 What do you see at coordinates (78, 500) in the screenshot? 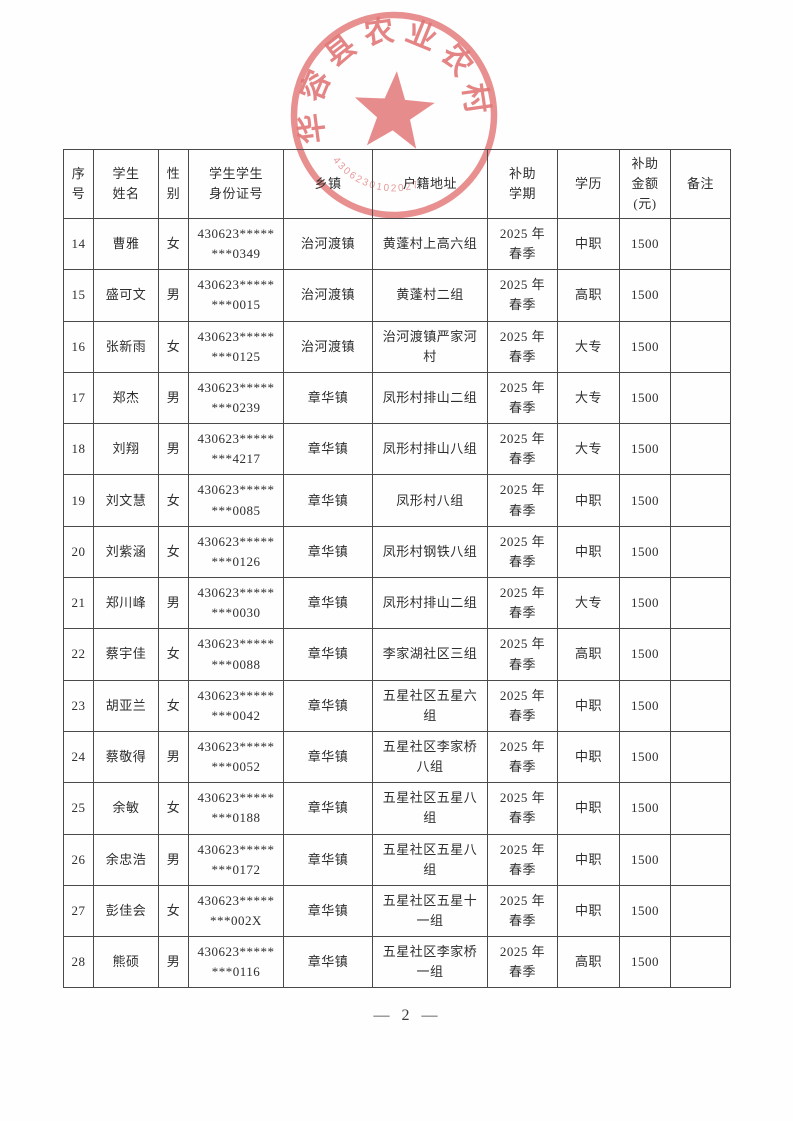
I see `table-cell-no: 19` at bounding box center [78, 500].